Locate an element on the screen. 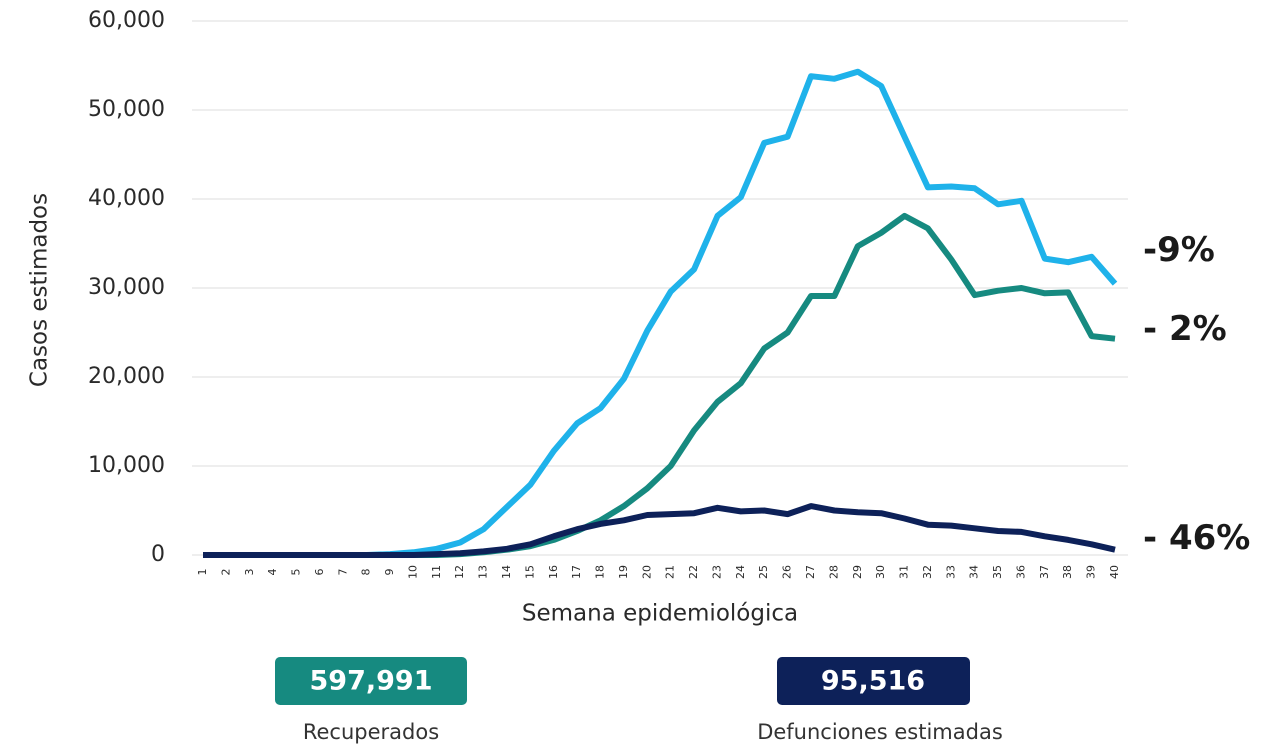 Image resolution: width=1263 pixels, height=747 pixels. y-tick-label: 40,000 is located at coordinates (126, 198).